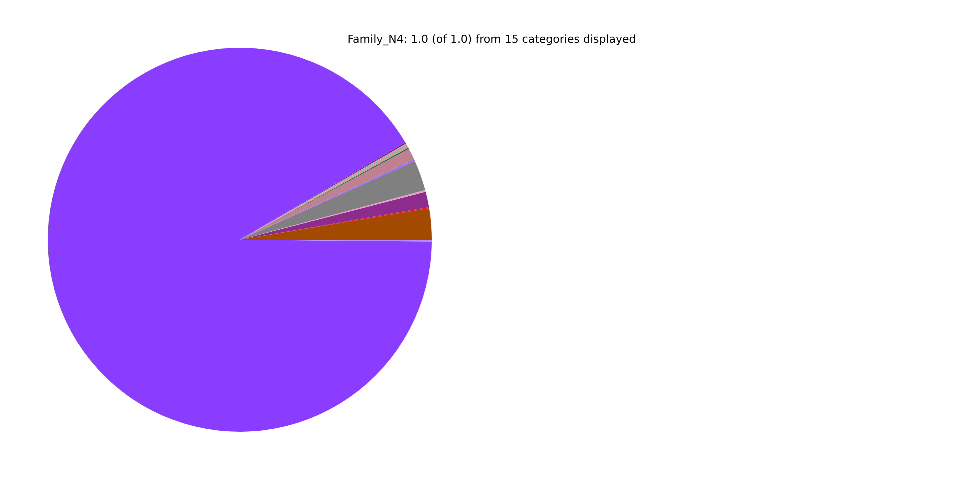 This screenshot has height=480, width=960. Describe the element at coordinates (492, 39) in the screenshot. I see `text: Family_N4: 1.0 (of 1.0) from 15 categories displayed` at that location.